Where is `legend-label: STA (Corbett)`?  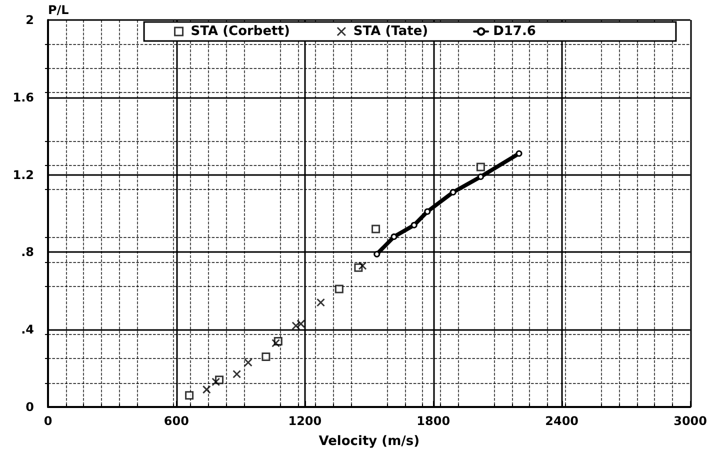 legend-label: STA (Corbett) is located at coordinates (240, 31).